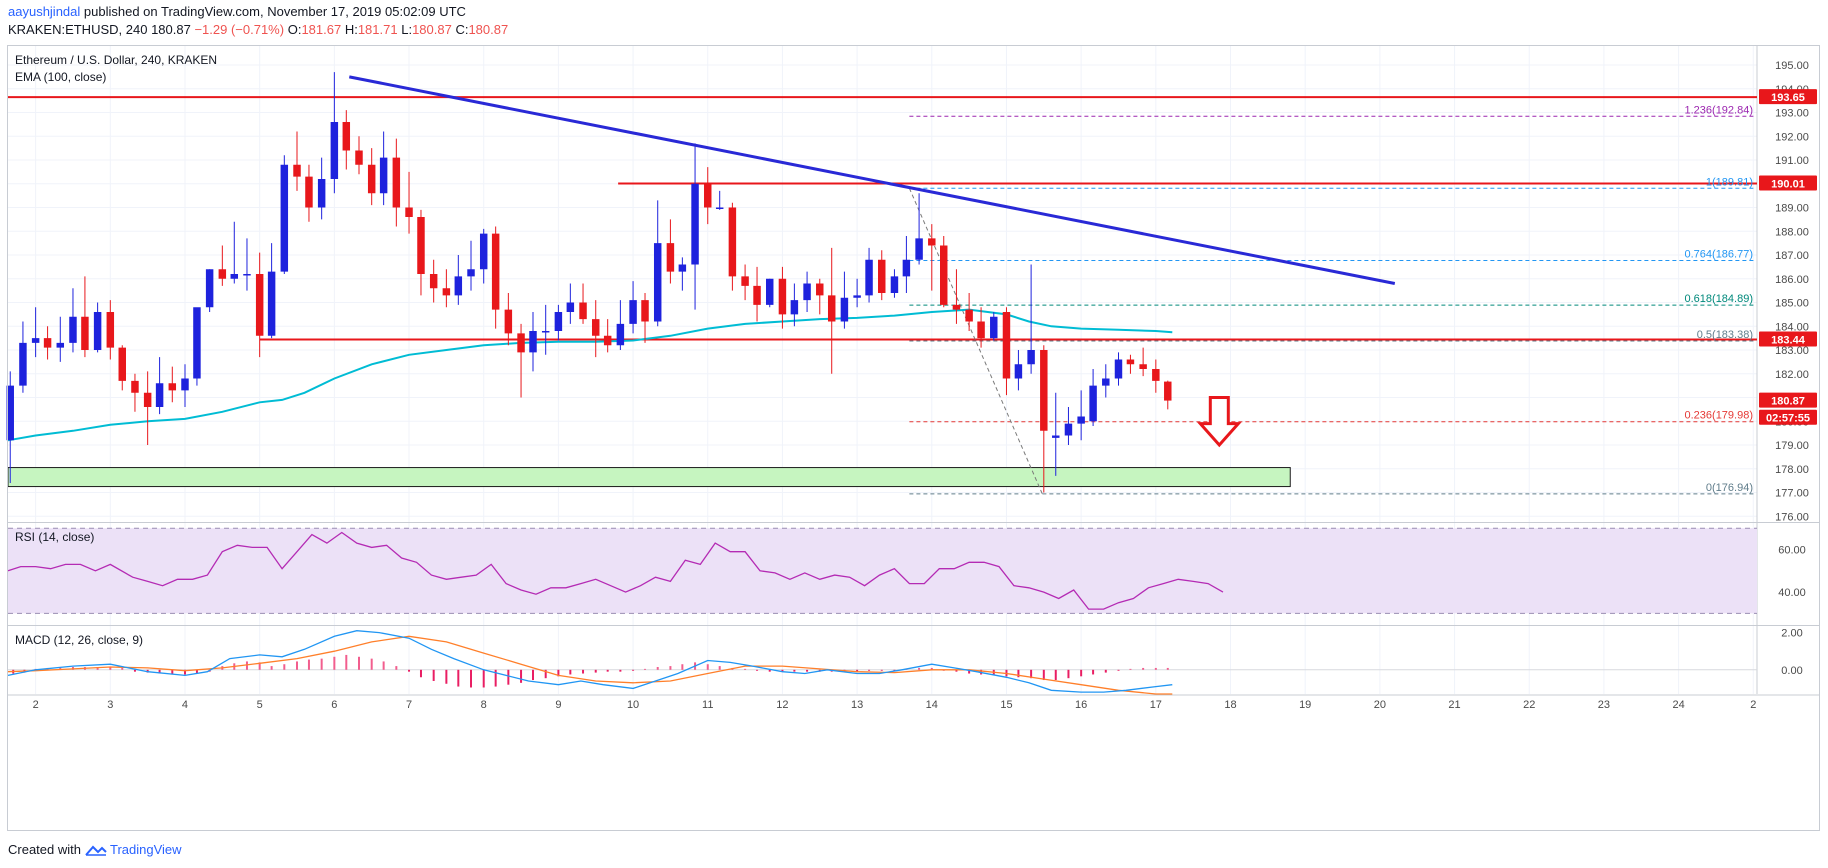 The height and width of the screenshot is (868, 1828). What do you see at coordinates (1156, 705) in the screenshot?
I see `time-axis-label: 17` at bounding box center [1156, 705].